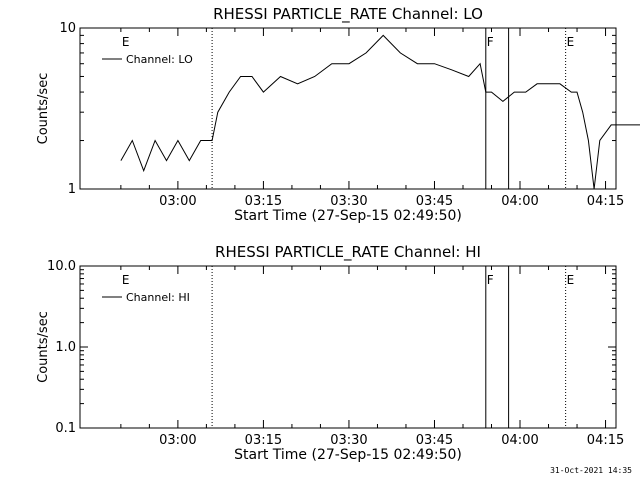 Image resolution: width=640 pixels, height=480 pixels. I want to click on legend-label: Channel: LO, so click(159, 59).